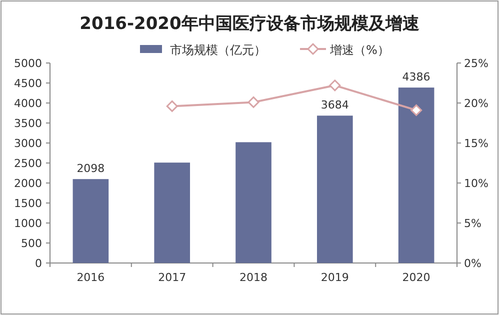  Describe the element at coordinates (90, 169) in the screenshot. I see `data-label: 2098` at that location.